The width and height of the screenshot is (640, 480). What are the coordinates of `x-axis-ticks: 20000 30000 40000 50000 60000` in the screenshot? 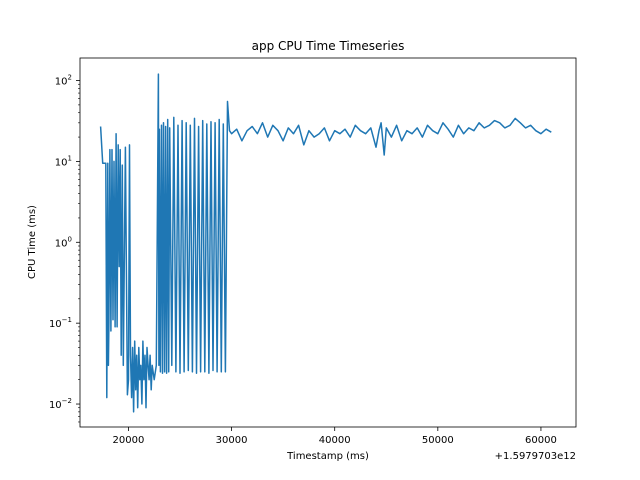 It's located at (335, 436).